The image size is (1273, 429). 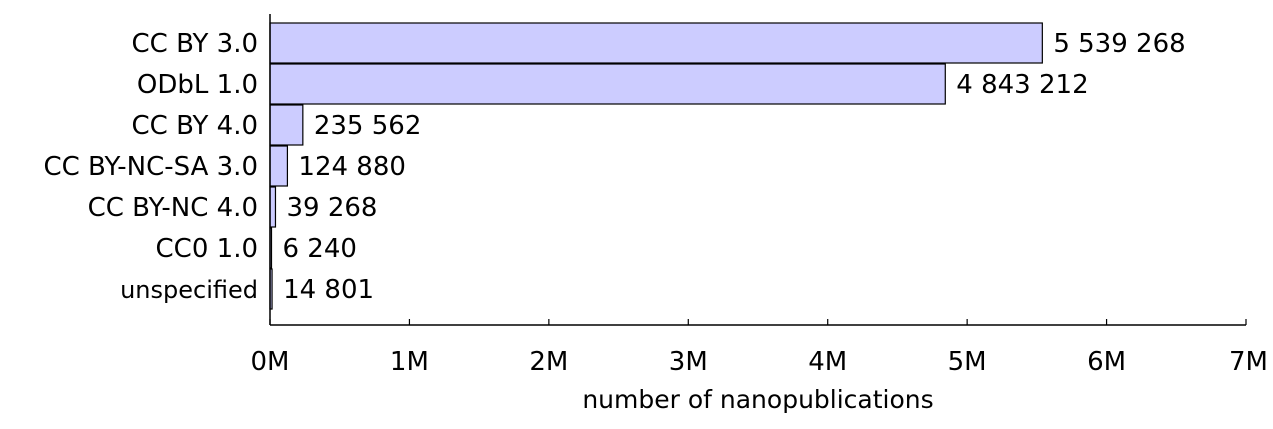 What do you see at coordinates (207, 249) in the screenshot?
I see `category-label: CC0 1.0` at bounding box center [207, 249].